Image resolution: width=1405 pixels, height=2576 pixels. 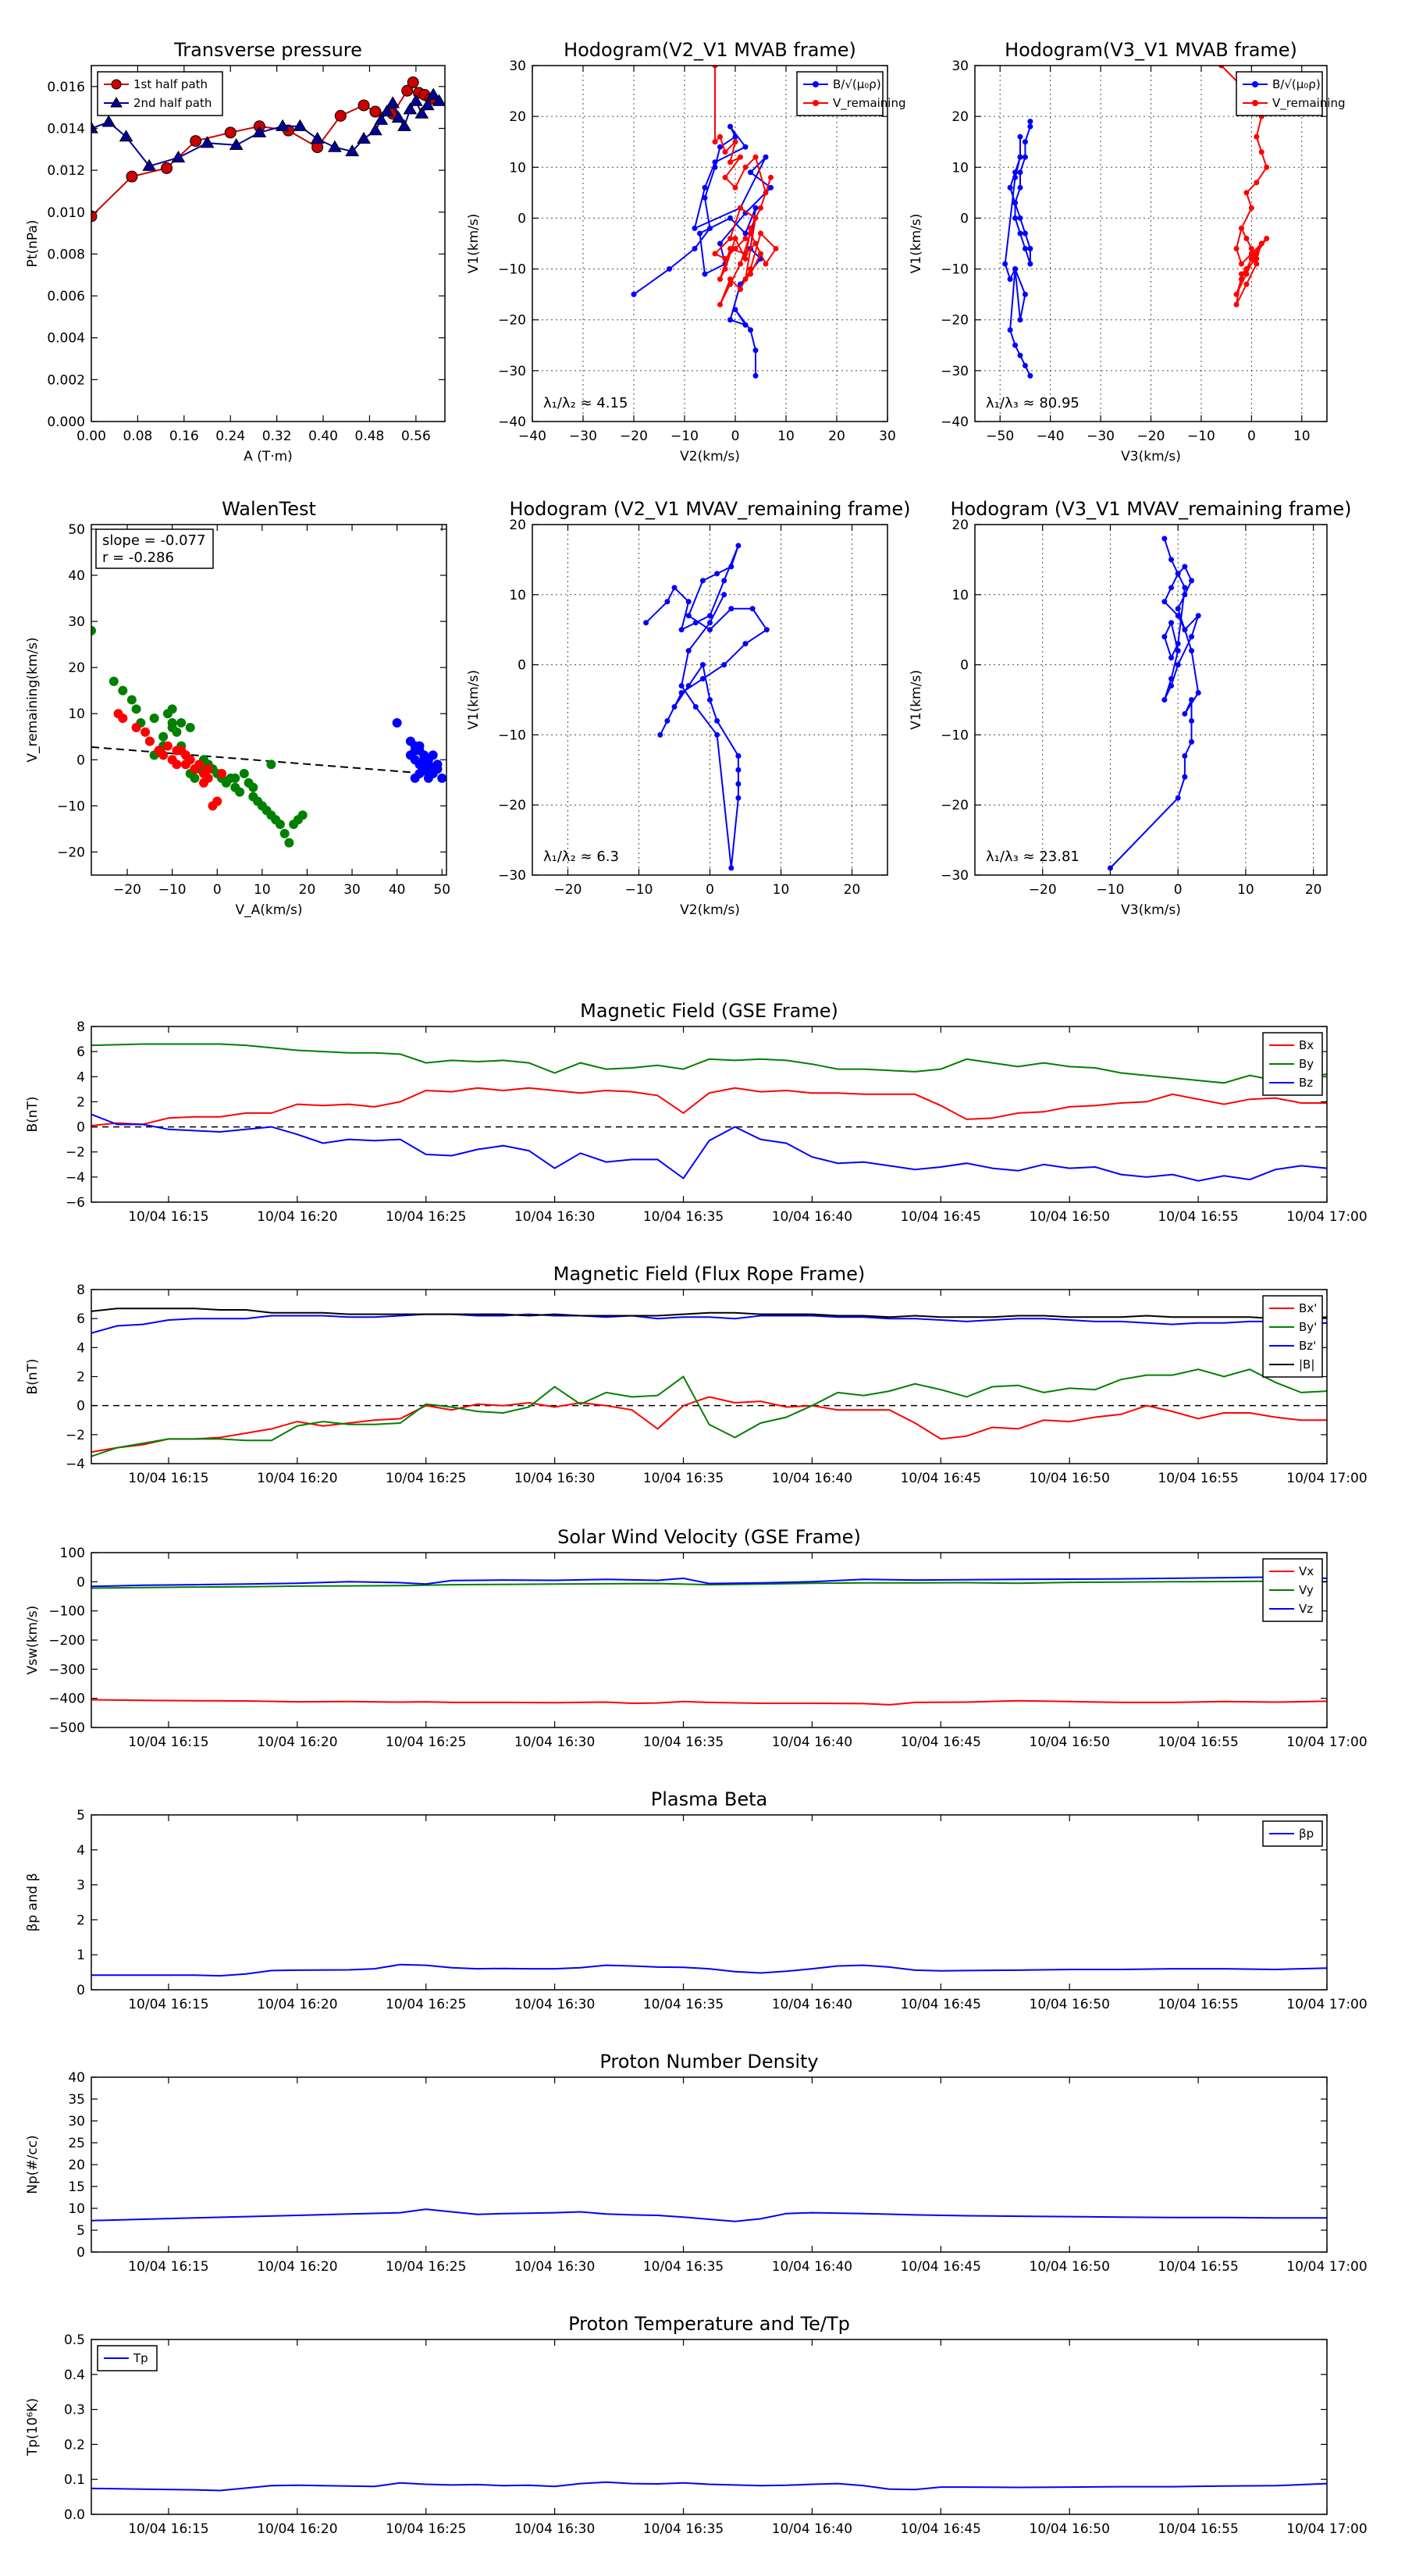 What do you see at coordinates (709, 1970) in the screenshot?
I see `series-line-βp` at bounding box center [709, 1970].